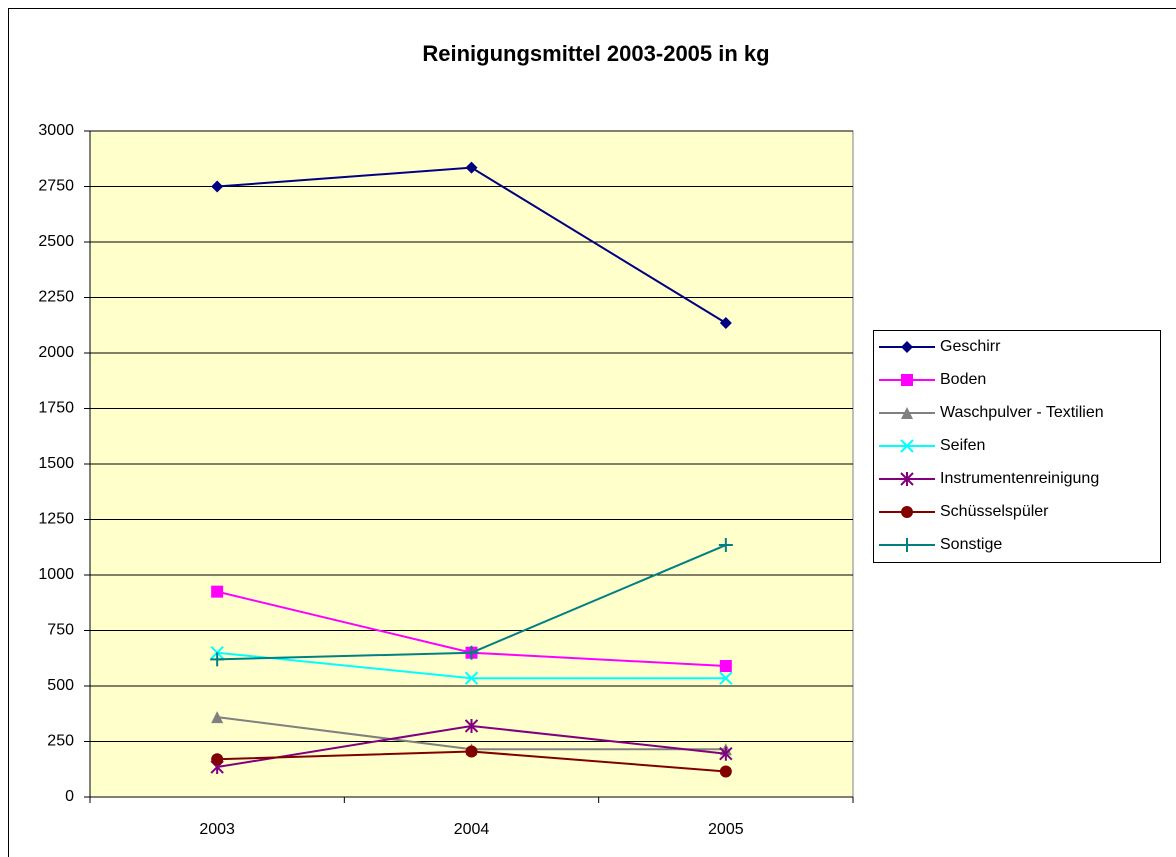 Image resolution: width=1176 pixels, height=857 pixels. Describe the element at coordinates (60, 685) in the screenshot. I see `y-tick-label: 500` at that location.